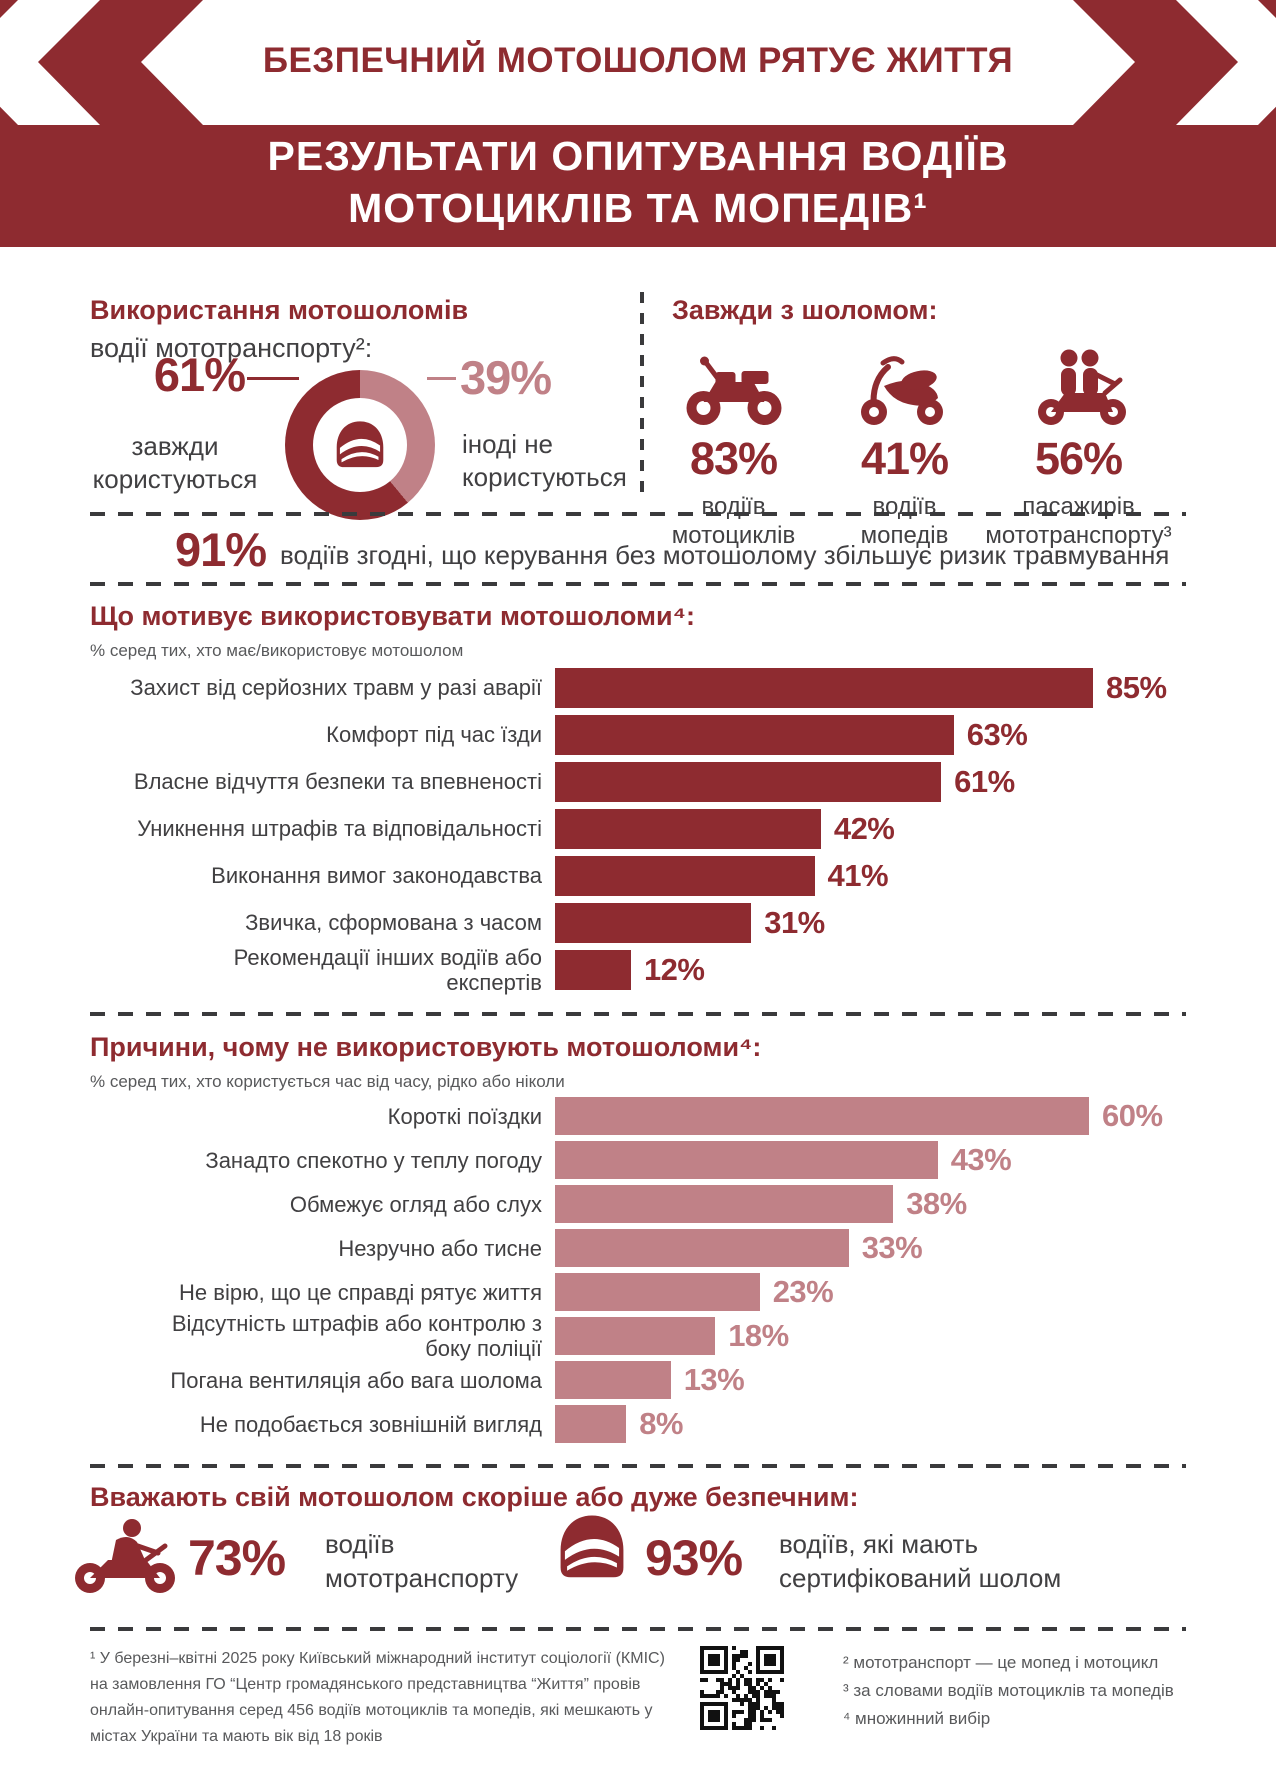  I want to click on bar-value: 12%, so click(674, 969).